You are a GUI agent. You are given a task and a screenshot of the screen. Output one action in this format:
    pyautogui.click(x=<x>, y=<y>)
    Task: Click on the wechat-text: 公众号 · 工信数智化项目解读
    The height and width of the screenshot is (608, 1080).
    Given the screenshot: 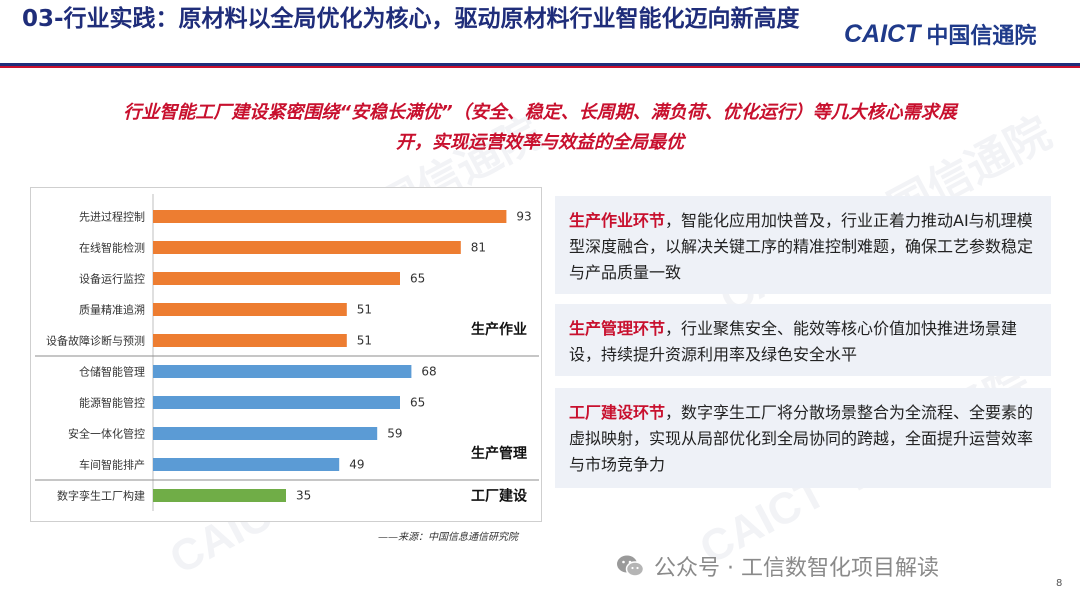 What is the action you would take?
    pyautogui.click(x=796, y=568)
    